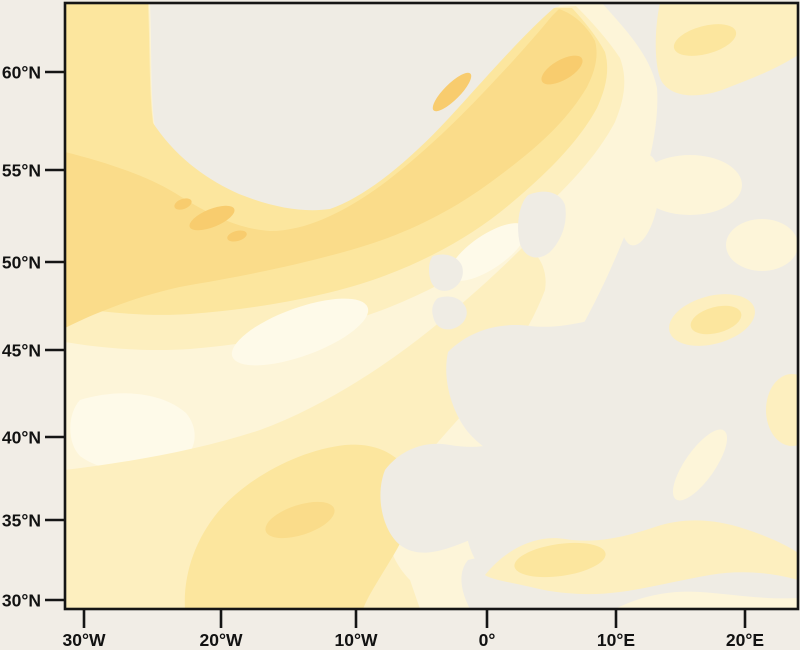  What do you see at coordinates (641, 564) in the screenshot?
I see `mediterranean-patches` at bounding box center [641, 564].